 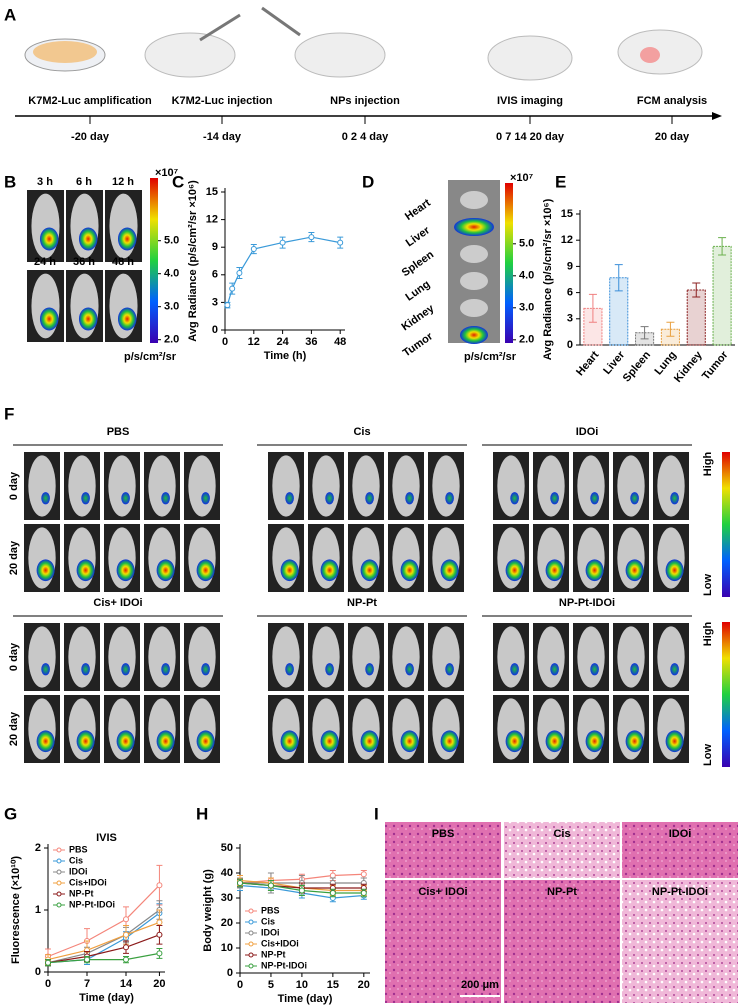 I want to click on scale-bar-label: 200 μm, so click(x=480, y=985).